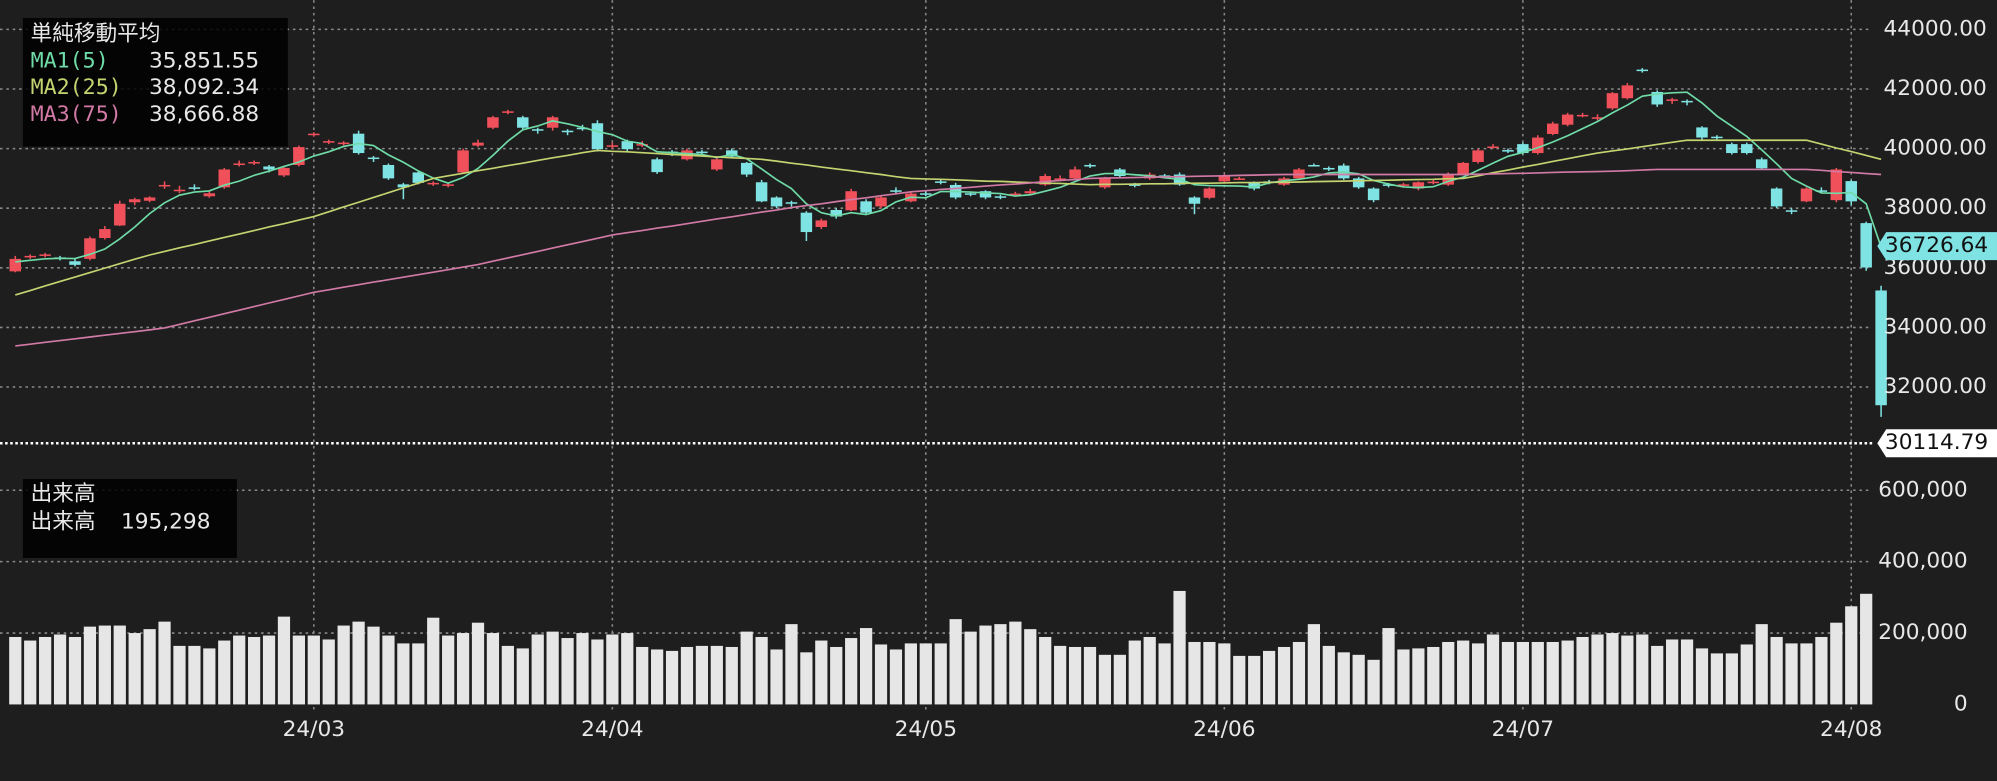 The image size is (1997, 781). Describe the element at coordinates (1851, 729) in the screenshot. I see `x-tick-label: 24/08` at that location.